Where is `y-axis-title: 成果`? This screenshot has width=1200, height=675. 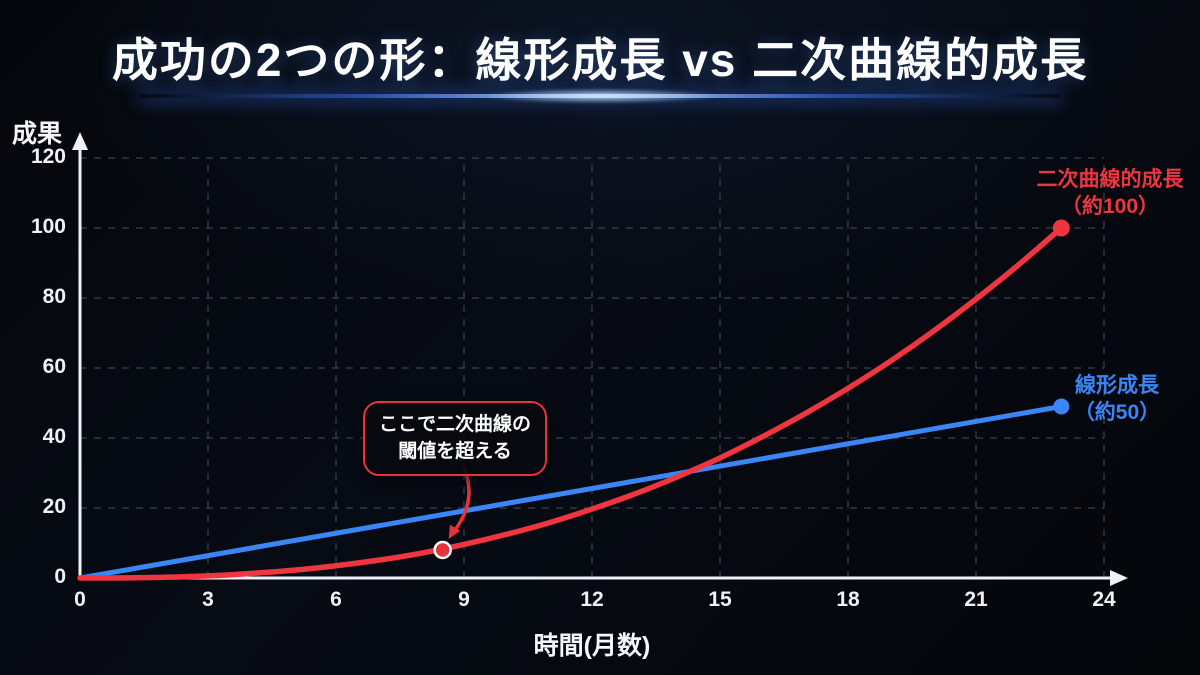
y-axis-title: 成果 is located at coordinates (37, 134).